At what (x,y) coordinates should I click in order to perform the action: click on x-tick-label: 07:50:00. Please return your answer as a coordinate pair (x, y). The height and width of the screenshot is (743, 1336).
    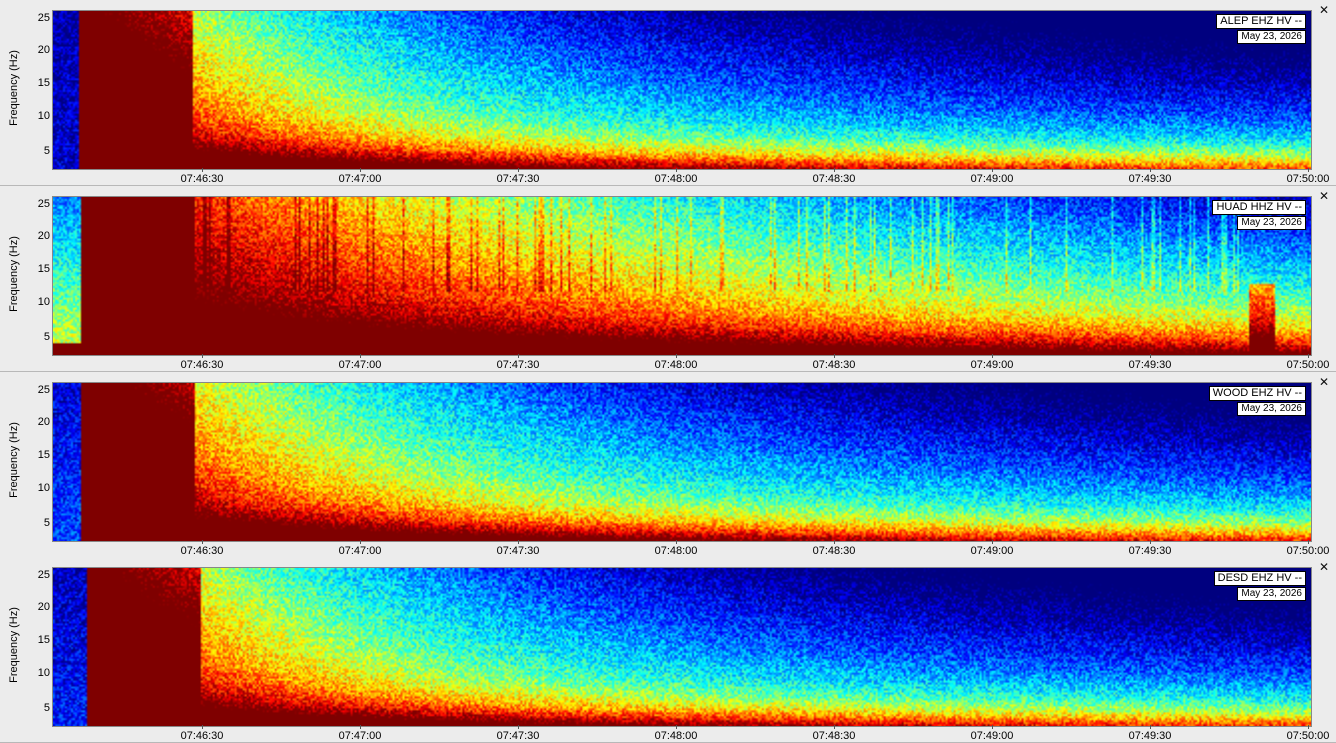
    Looking at the image, I should click on (1308, 551).